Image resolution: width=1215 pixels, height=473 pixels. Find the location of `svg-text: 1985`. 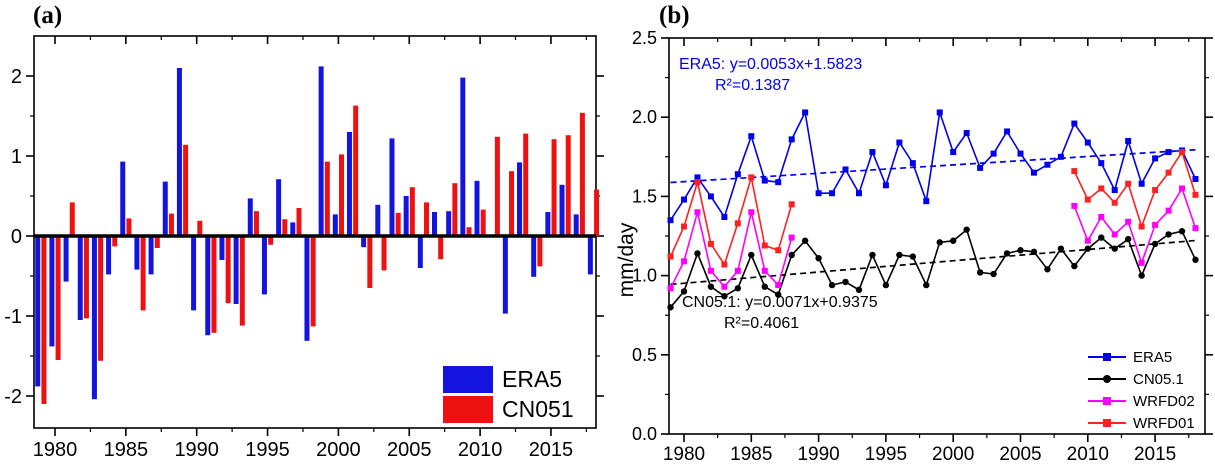

svg-text: 1985 is located at coordinates (126, 450).